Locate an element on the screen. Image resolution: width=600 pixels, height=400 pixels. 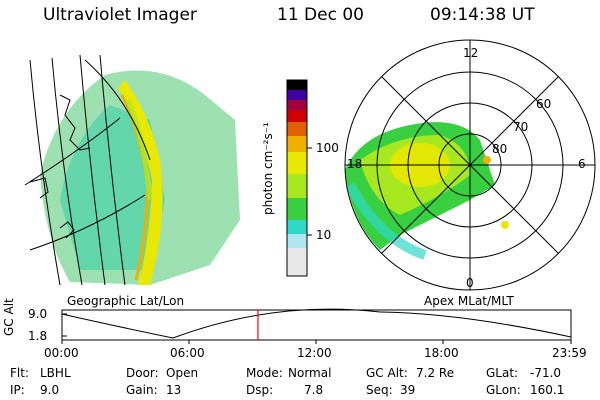
filter-label: Flt: is located at coordinates (19, 373).